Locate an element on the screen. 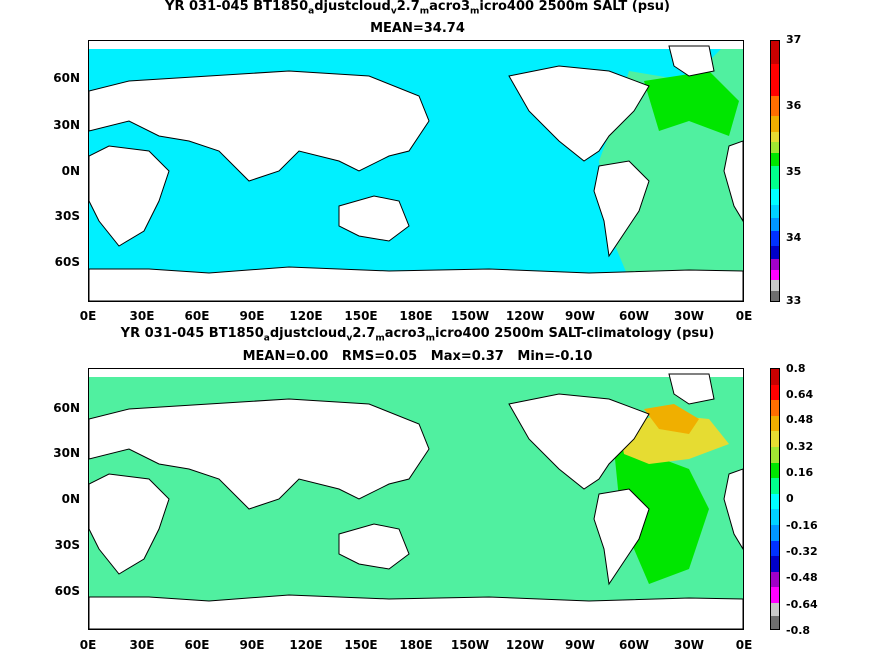  panel2-cbar-tick: 0.8 is located at coordinates (796, 368).